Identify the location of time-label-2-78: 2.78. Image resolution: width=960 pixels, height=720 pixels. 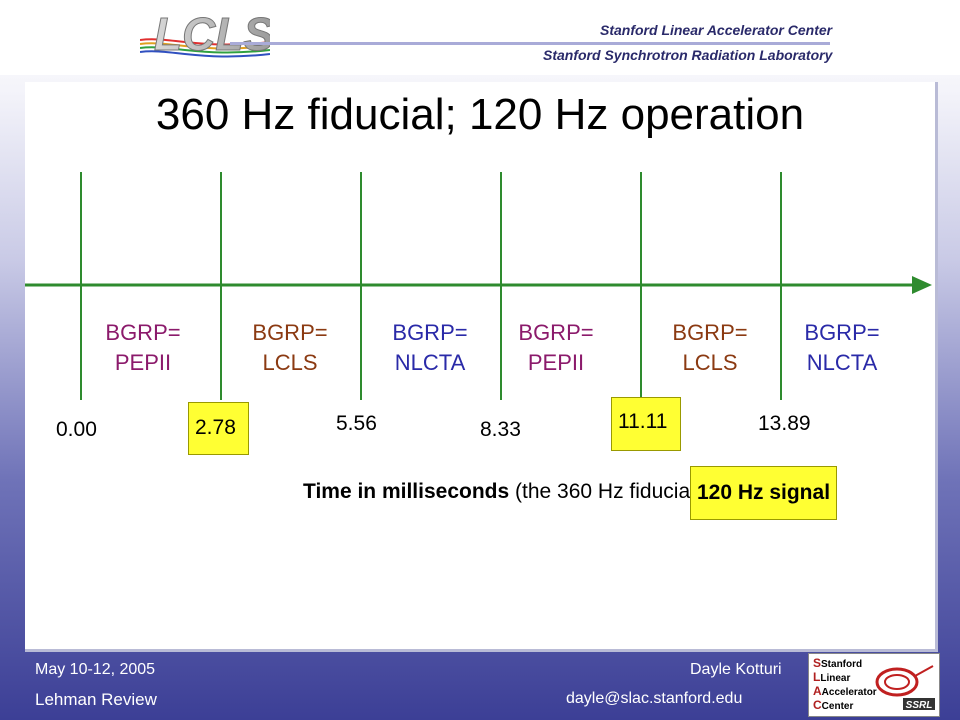
(215, 427).